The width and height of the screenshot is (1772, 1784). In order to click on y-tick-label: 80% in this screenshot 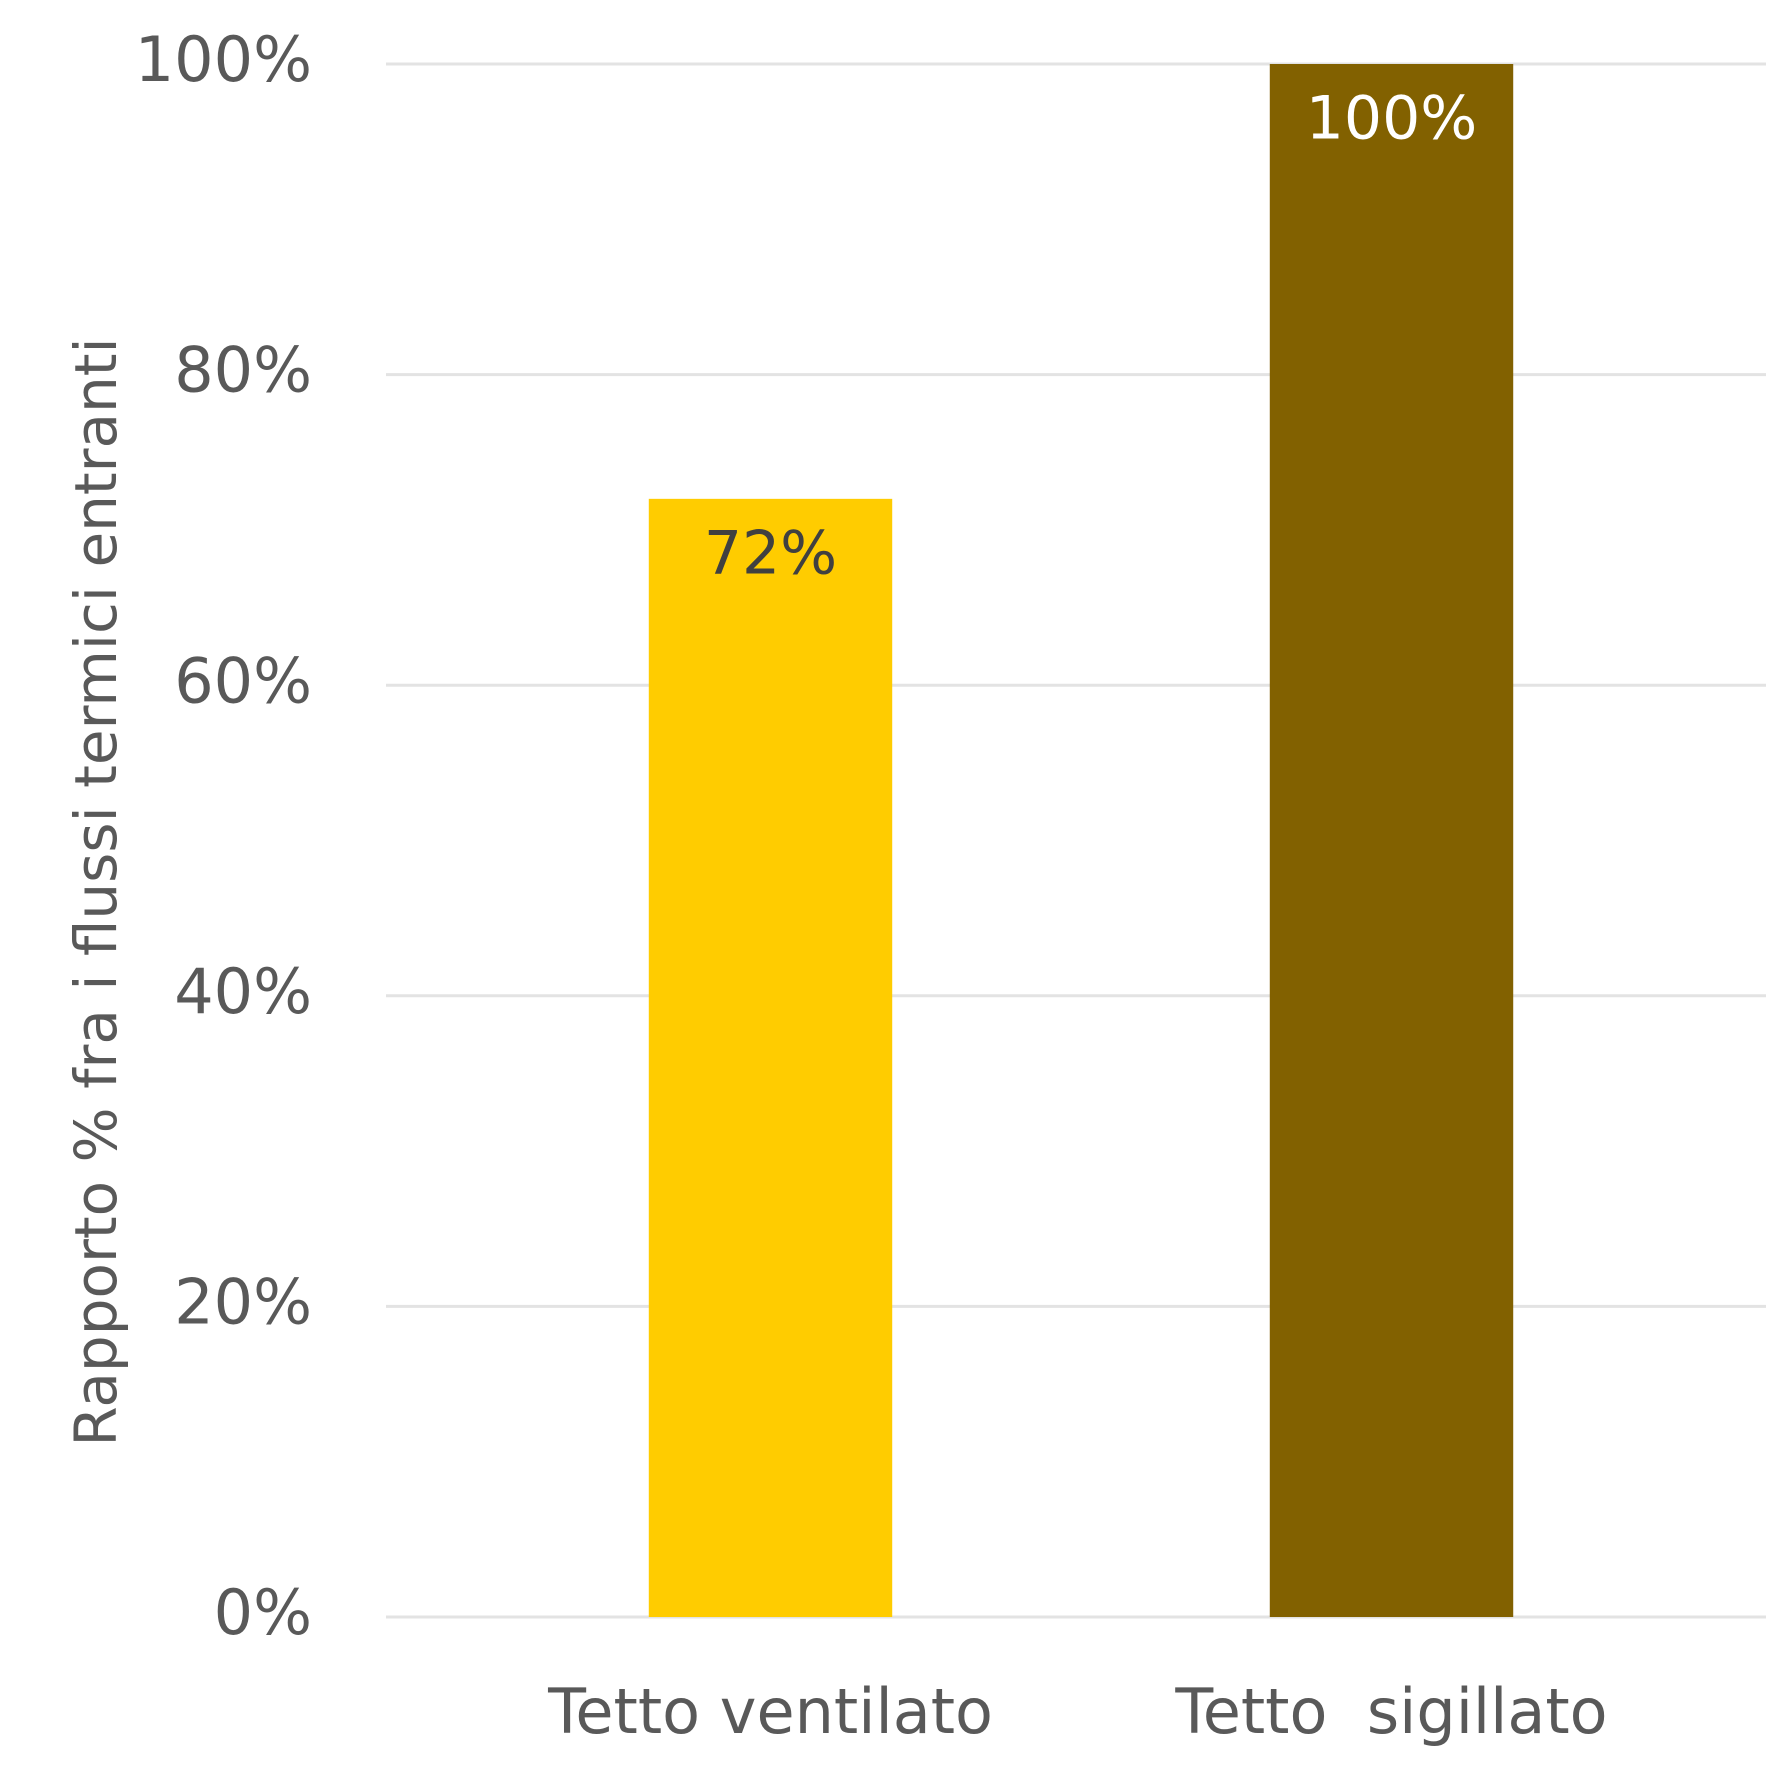, I will do `click(243, 370)`.